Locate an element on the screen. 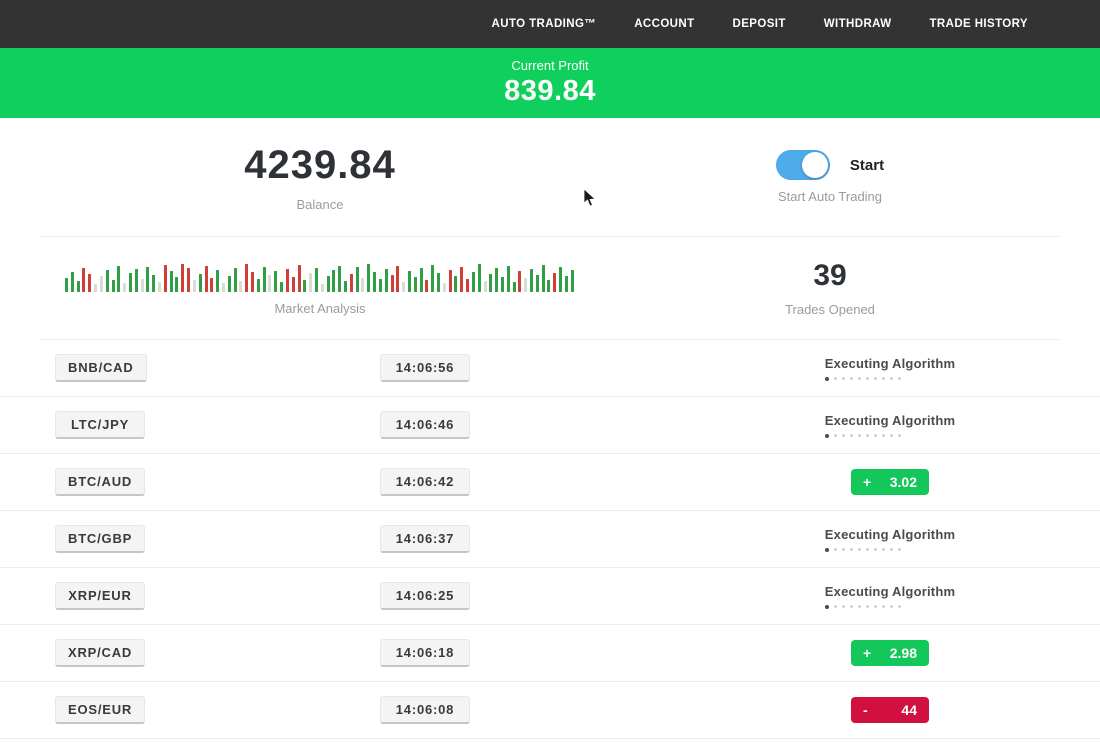 This screenshot has width=1100, height=742. auto-trading-toggle is located at coordinates (802, 165).